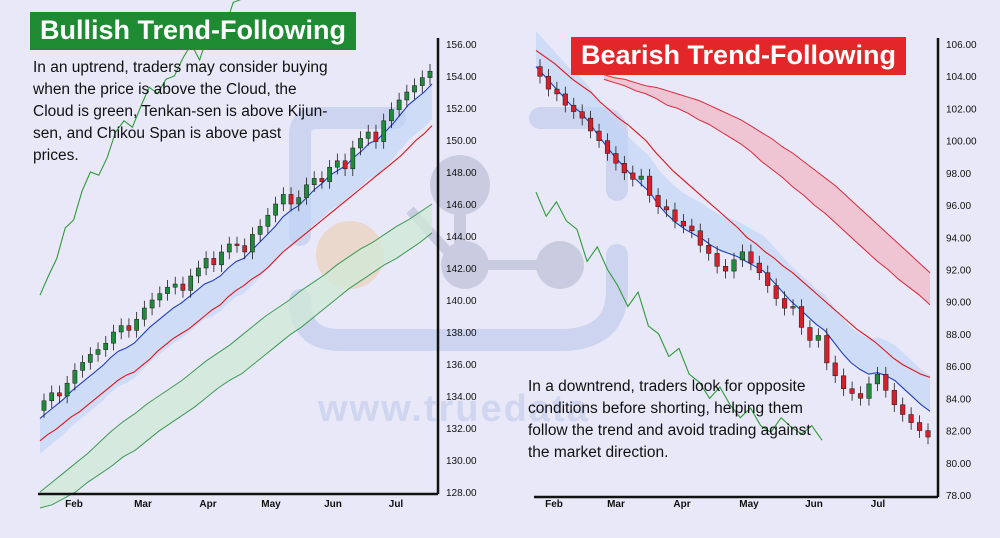 The height and width of the screenshot is (538, 1000). Describe the element at coordinates (958, 432) in the screenshot. I see `y-tick-label: 82.00` at that location.